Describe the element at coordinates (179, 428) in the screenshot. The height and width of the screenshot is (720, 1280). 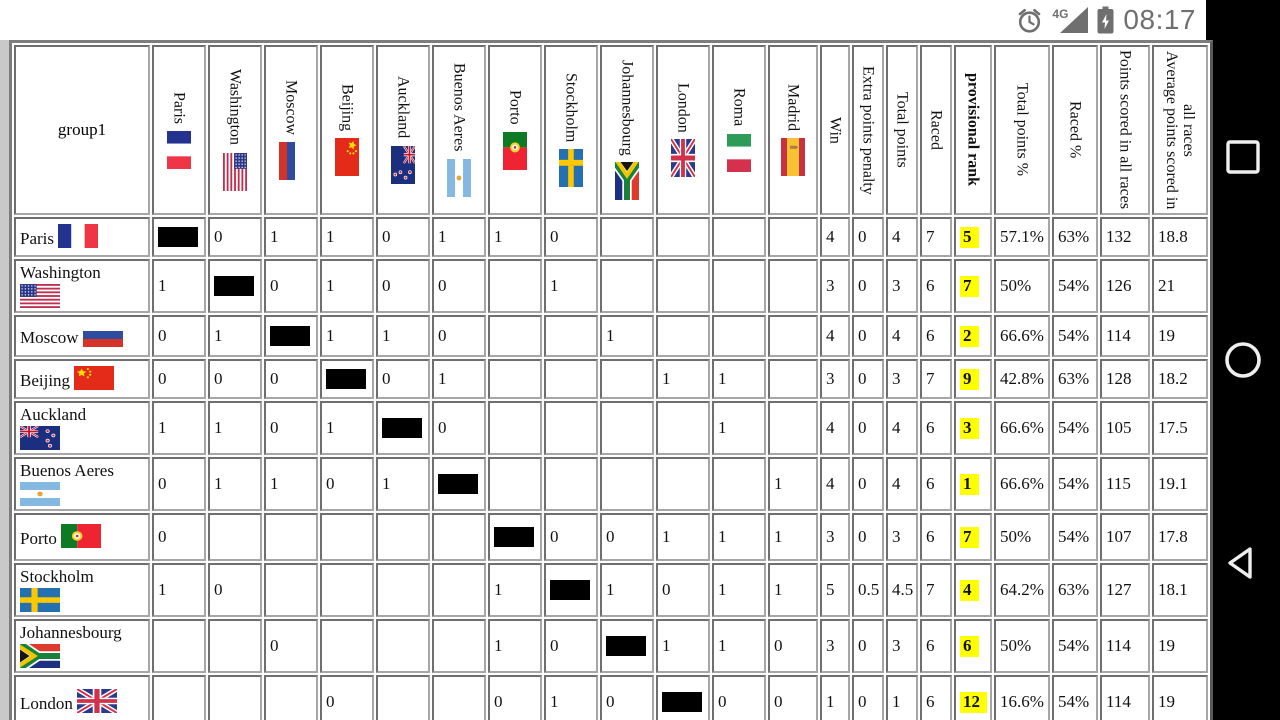
I see `result-cell-auckland-vs-paris: 1` at that location.